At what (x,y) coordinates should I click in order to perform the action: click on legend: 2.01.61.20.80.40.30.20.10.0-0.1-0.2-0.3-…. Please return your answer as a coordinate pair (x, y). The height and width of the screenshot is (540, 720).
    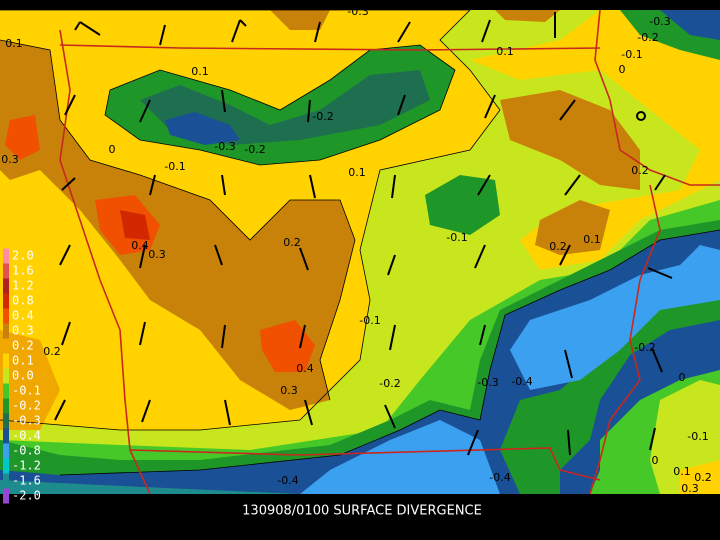
    Looking at the image, I should click on (22, 376).